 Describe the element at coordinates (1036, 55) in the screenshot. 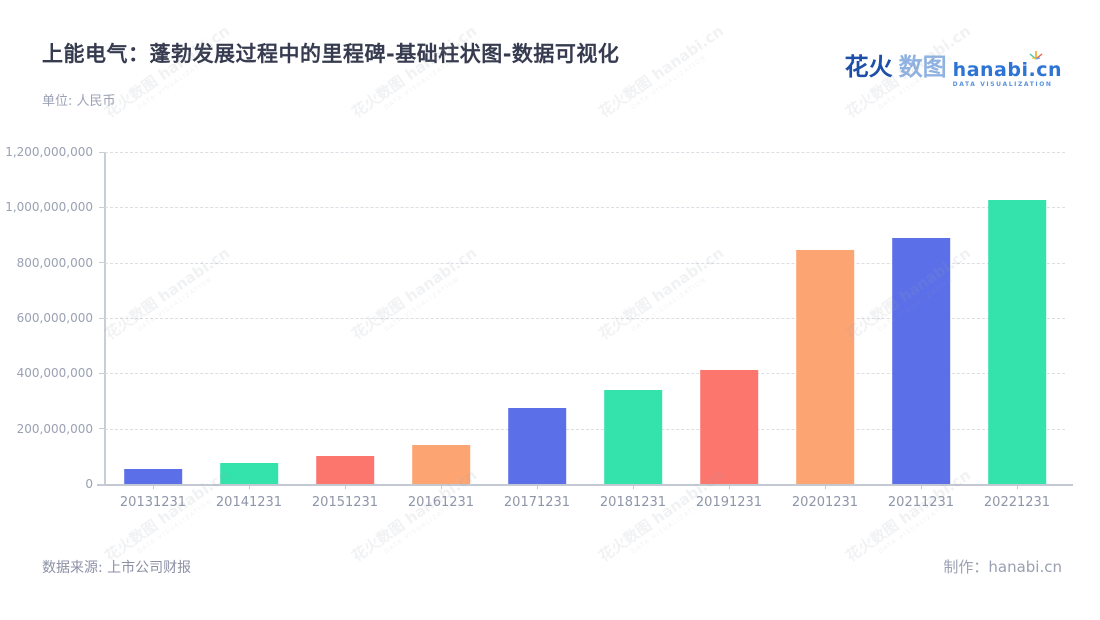

I see `sparkle-icon` at that location.